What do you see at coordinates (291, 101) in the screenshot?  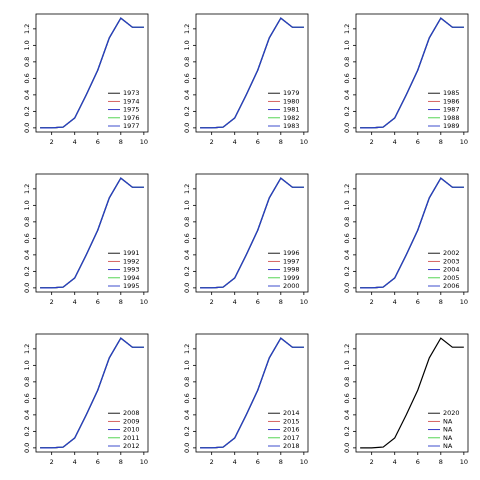 I see `legend-label: 1980` at bounding box center [291, 101].